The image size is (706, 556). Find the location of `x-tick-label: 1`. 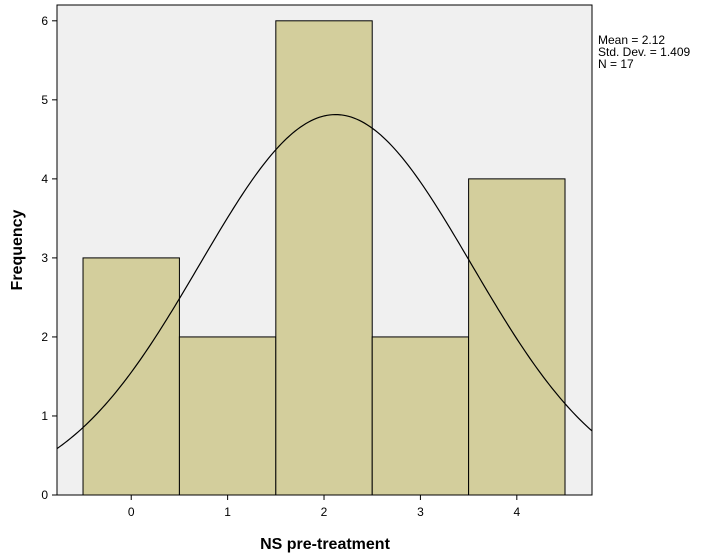

x-tick-label: 1 is located at coordinates (227, 512).